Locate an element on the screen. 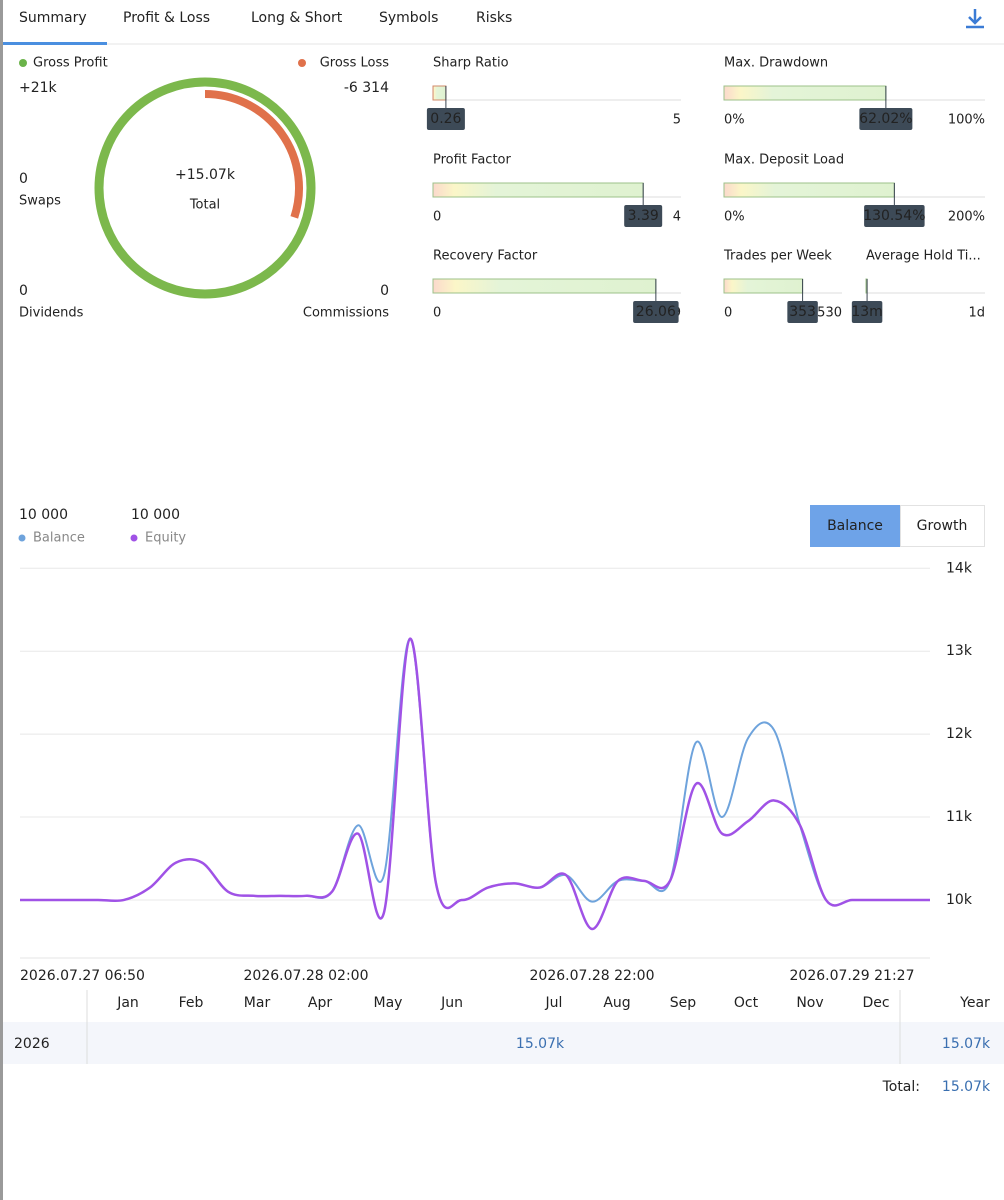 This screenshot has height=1200, width=1004. metric-value: 0.26 is located at coordinates (445, 119).